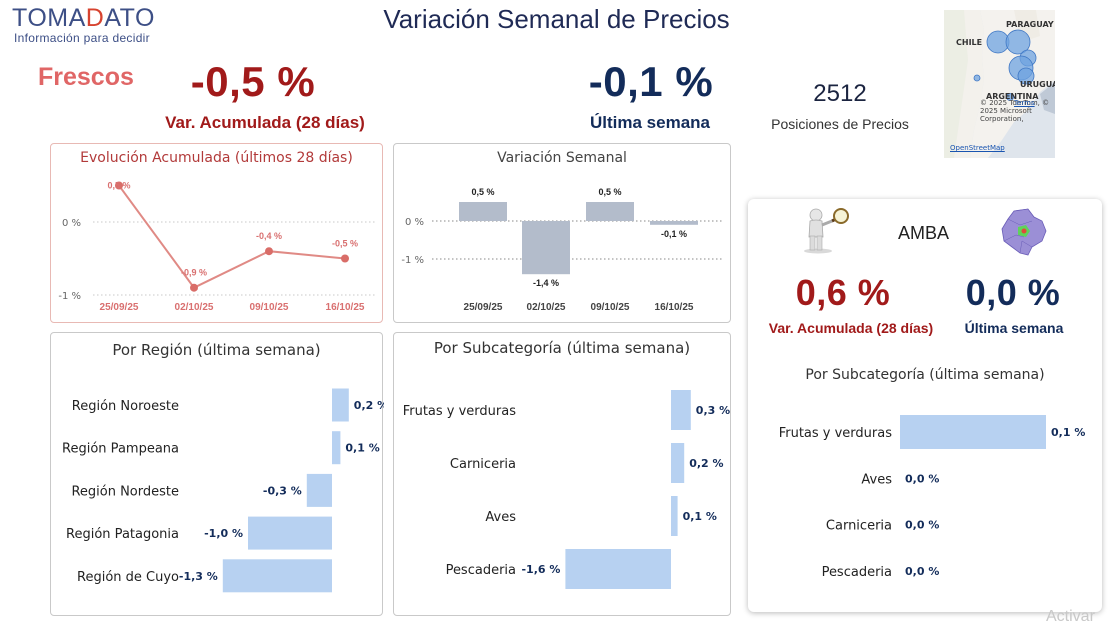 Image resolution: width=1113 pixels, height=626 pixels. I want to click on category-label: Frescos, so click(86, 77).